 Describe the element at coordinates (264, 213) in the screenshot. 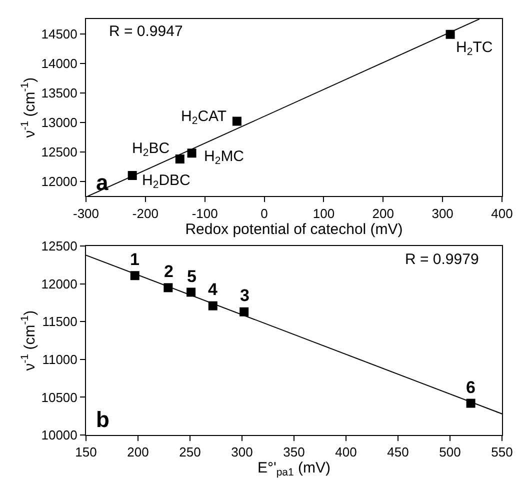

I see `x-tick-label: 0` at that location.